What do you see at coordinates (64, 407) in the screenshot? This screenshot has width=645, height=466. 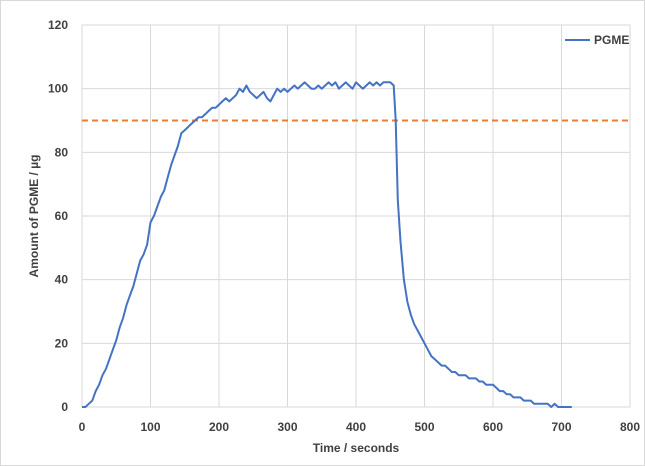 I see `y-tick-label: 0` at bounding box center [64, 407].